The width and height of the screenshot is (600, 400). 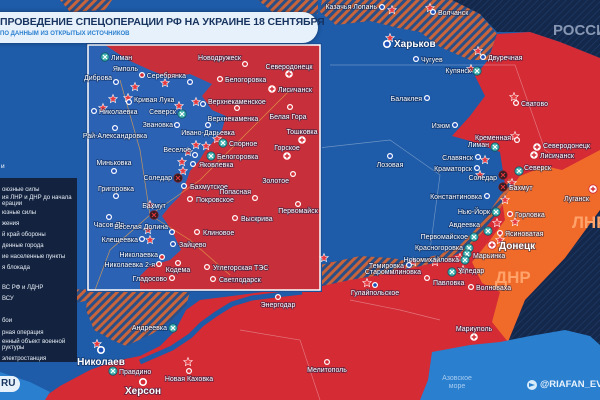 I want to click on map-city: Сватово, so click(x=531, y=104).